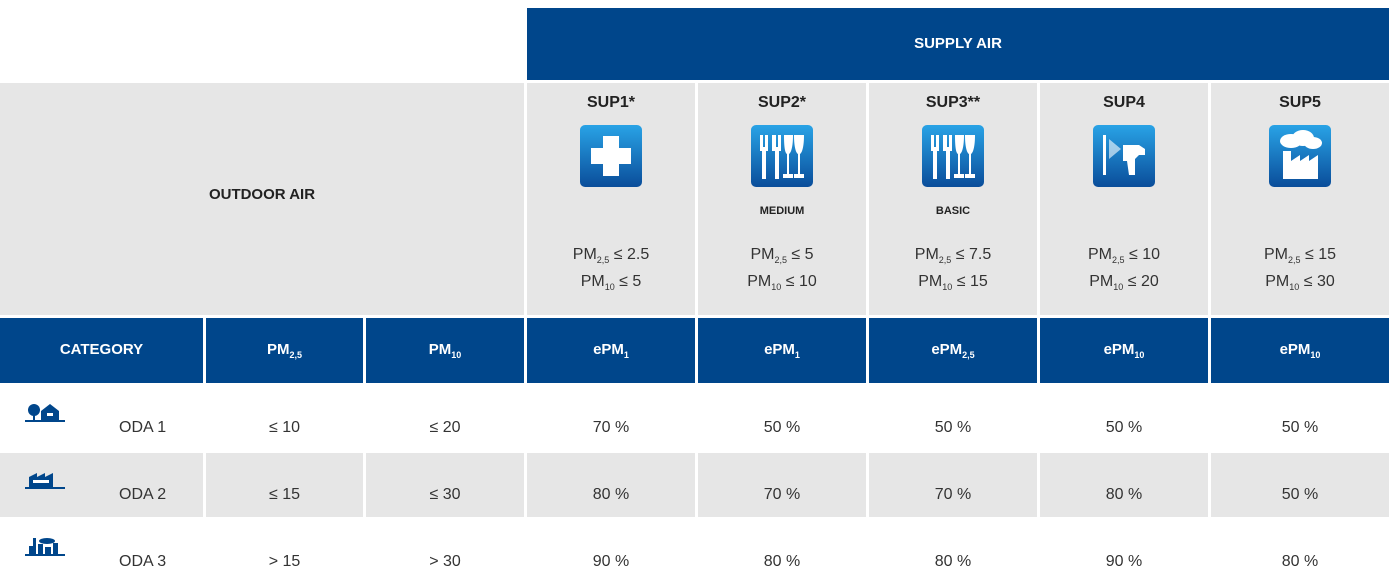 This screenshot has height=582, width=1389. I want to click on supply-class-name: SUP3**, so click(953, 102).